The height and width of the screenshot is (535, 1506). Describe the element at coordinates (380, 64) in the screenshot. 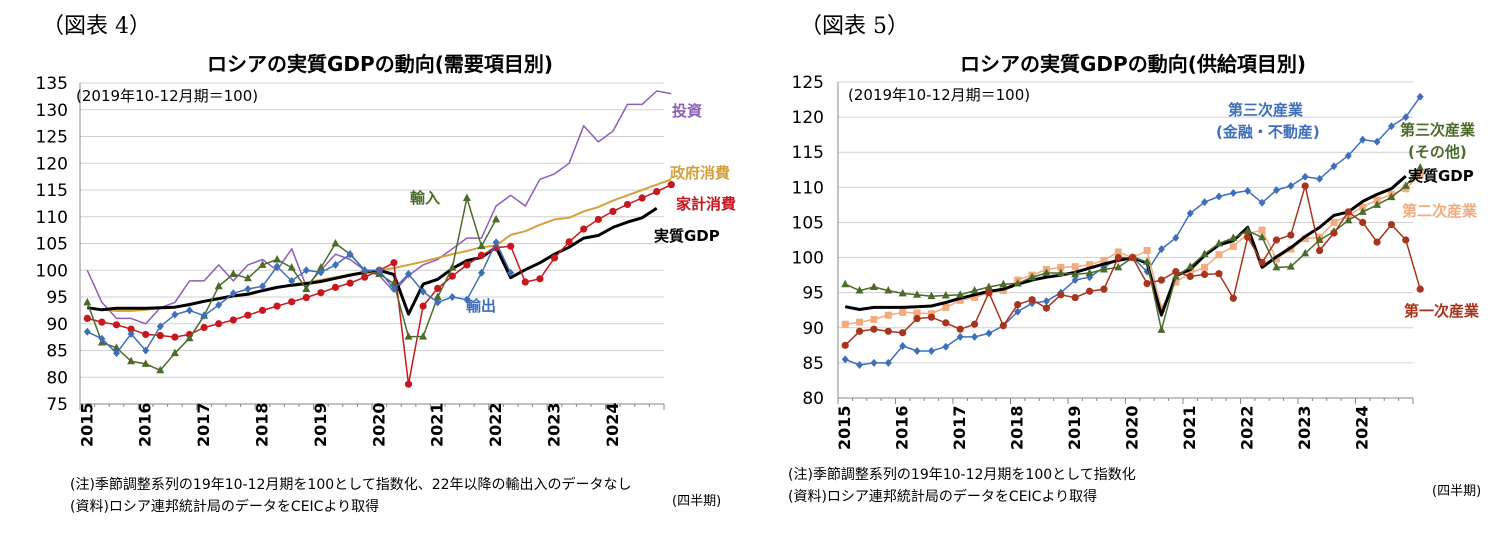

I see `chart-title: ロシアの実質GDPの動向(需要項目別)` at that location.